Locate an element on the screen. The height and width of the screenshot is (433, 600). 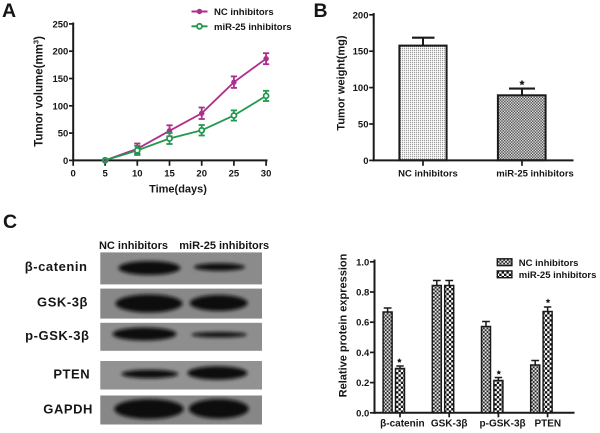
svg-text: Tumor weight(mg) is located at coordinates (342, 82).